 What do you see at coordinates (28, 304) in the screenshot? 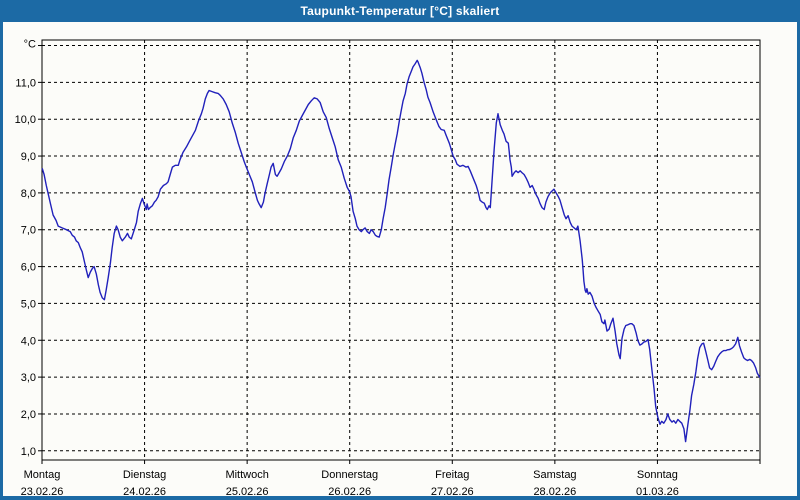
I see `y-tick-label: 5,0` at bounding box center [28, 304].